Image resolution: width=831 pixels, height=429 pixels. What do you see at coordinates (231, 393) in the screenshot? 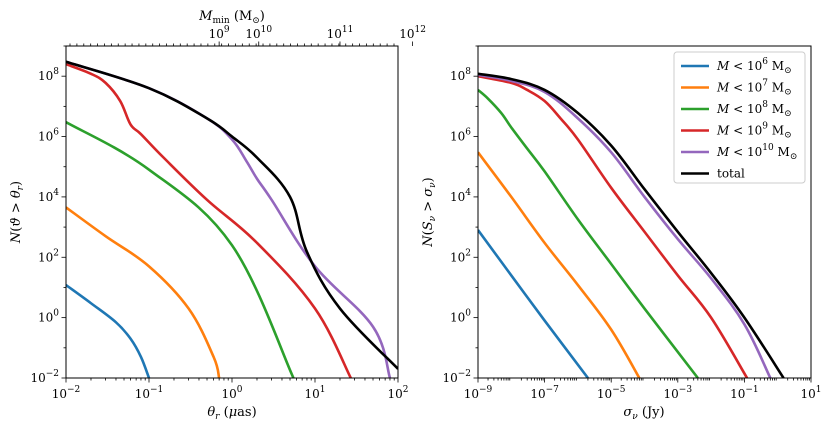
I see `left-x-tick-label: 10⁰` at bounding box center [231, 393].